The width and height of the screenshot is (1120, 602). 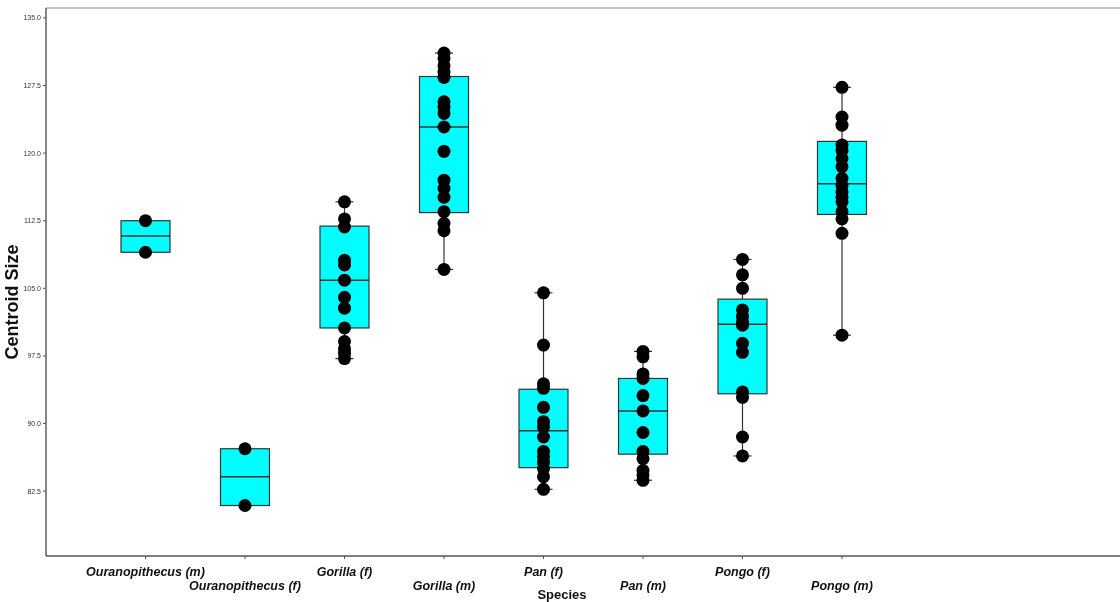 What do you see at coordinates (444, 586) in the screenshot?
I see `x-tick-label: Gorilla (m)` at bounding box center [444, 586].